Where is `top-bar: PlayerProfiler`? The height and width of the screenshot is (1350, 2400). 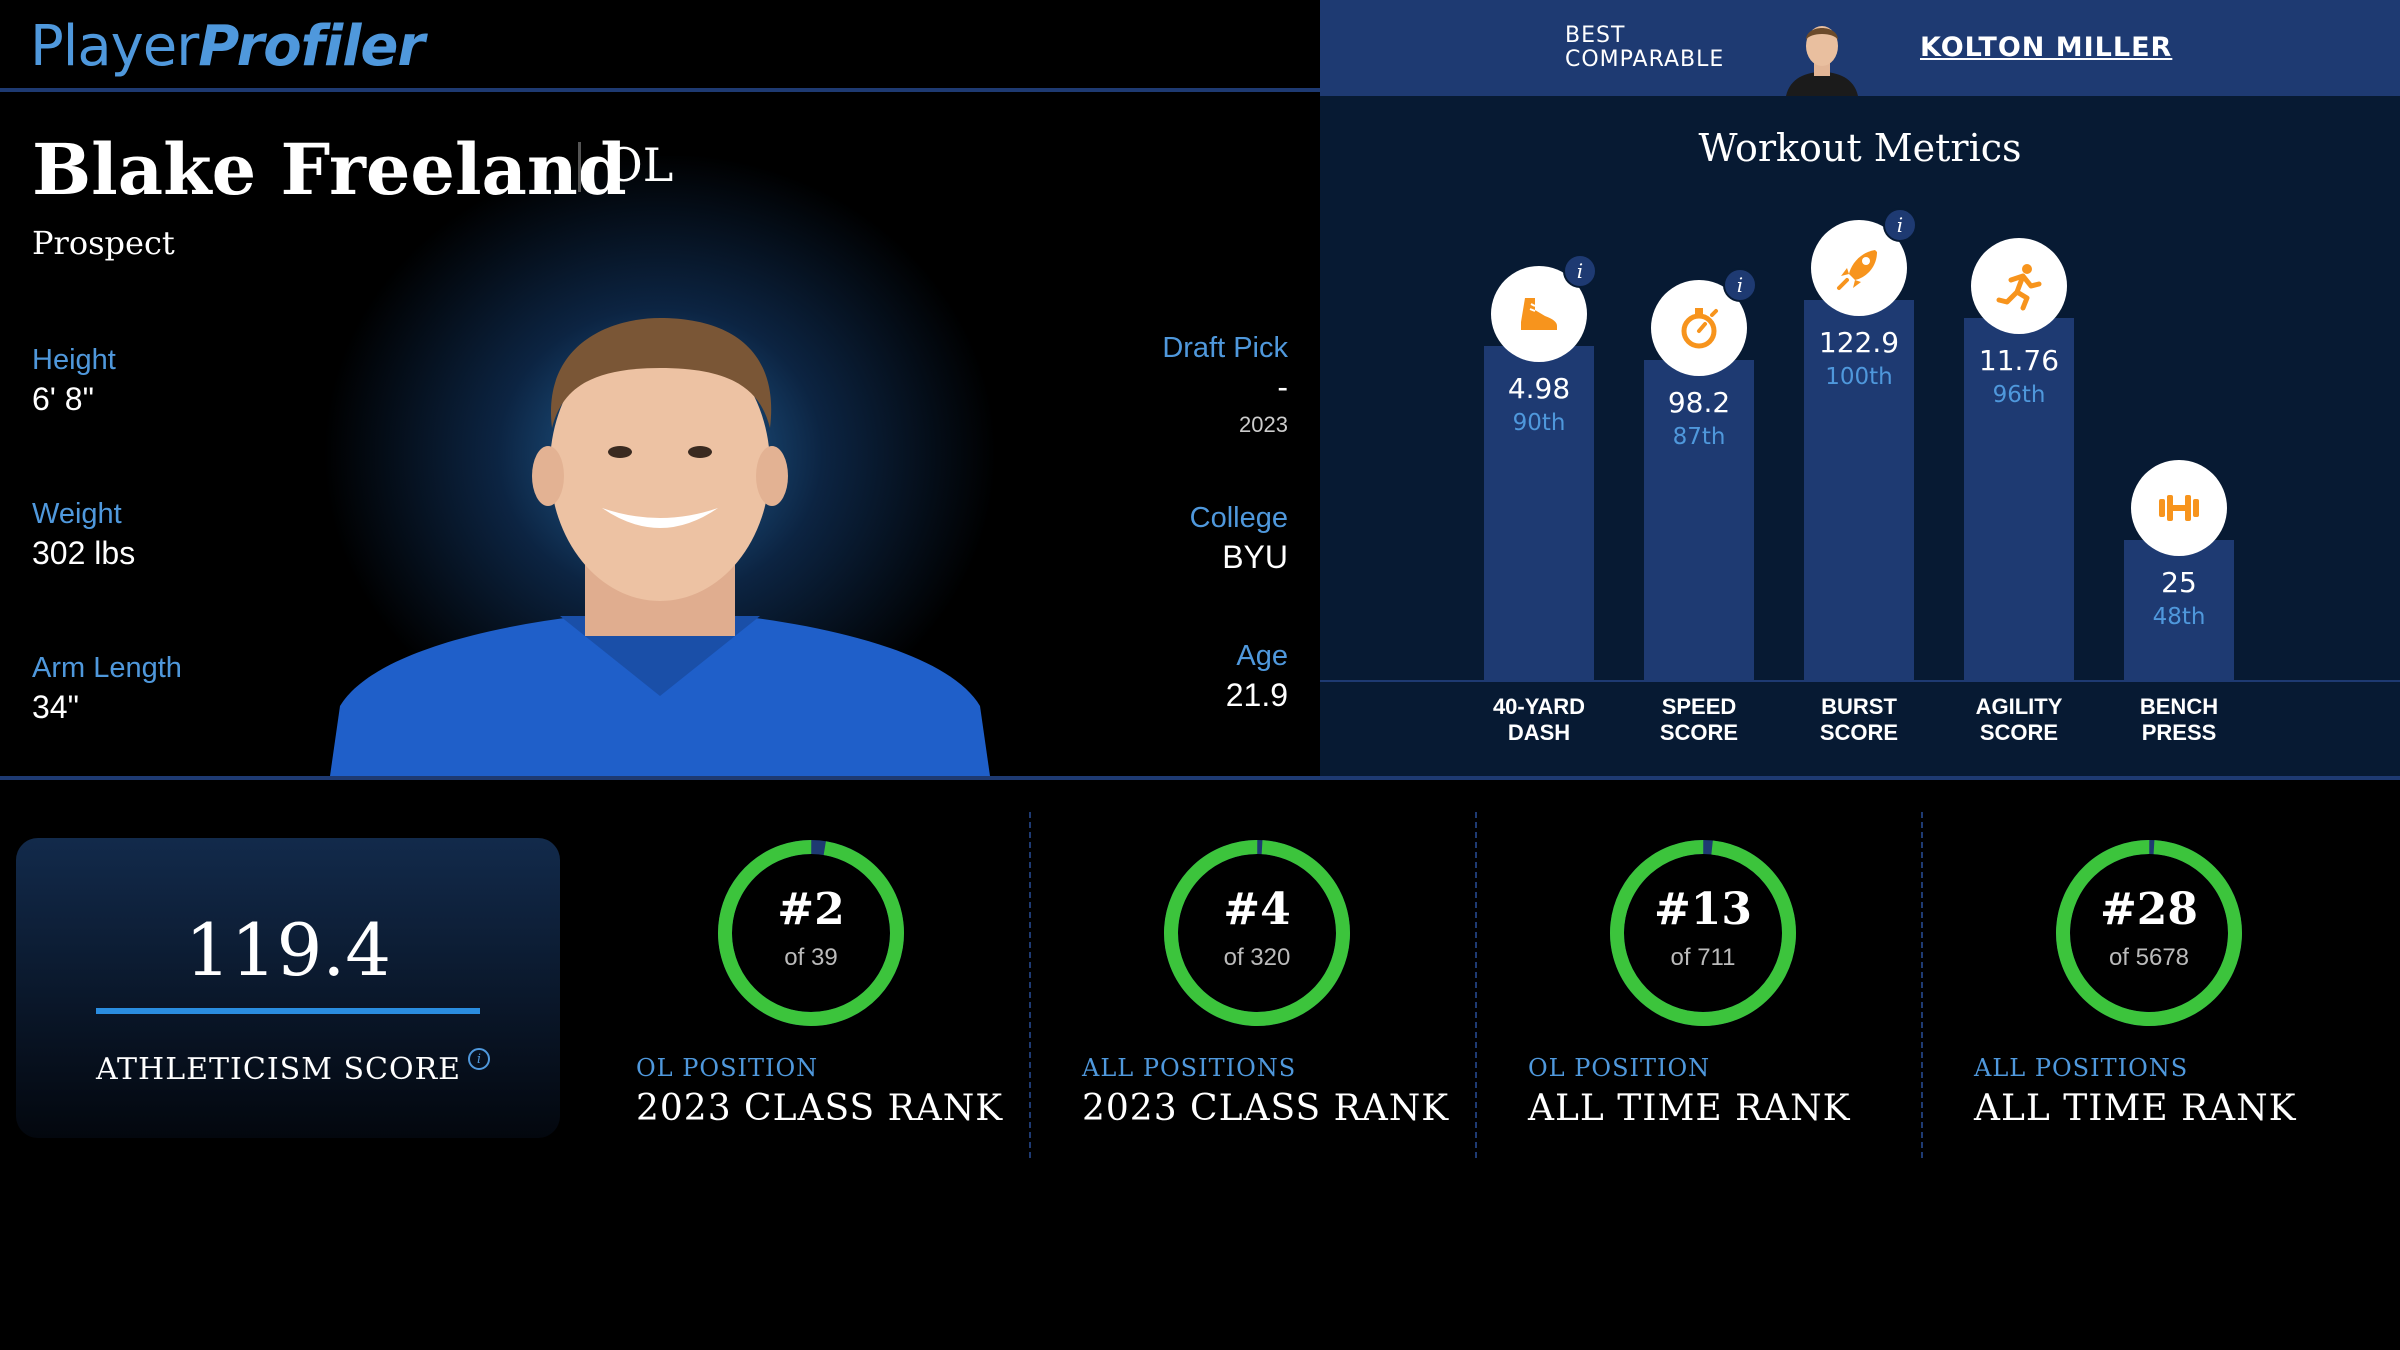
top-bar: PlayerProfiler is located at coordinates (660, 46).